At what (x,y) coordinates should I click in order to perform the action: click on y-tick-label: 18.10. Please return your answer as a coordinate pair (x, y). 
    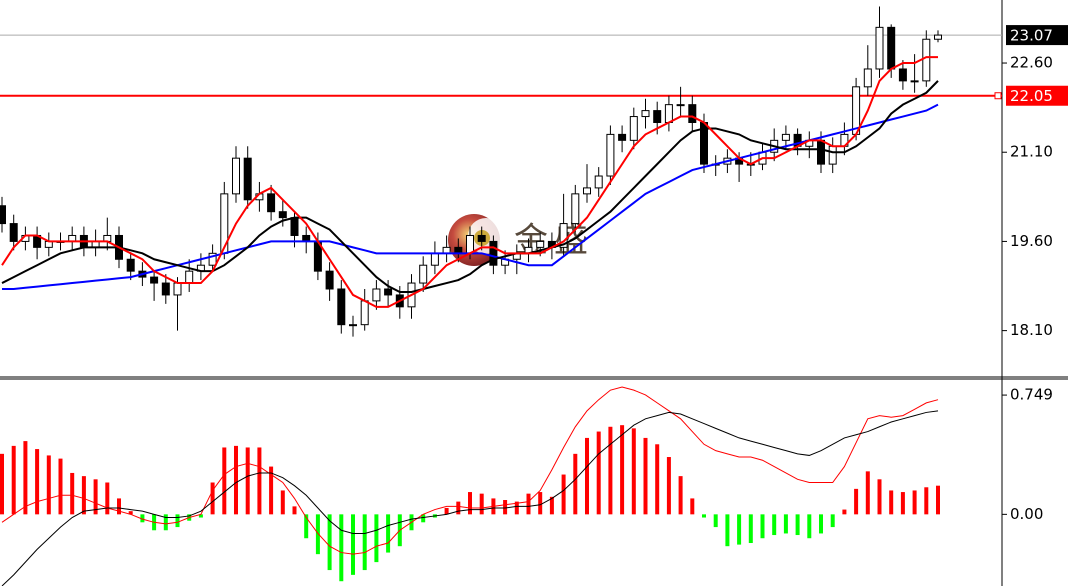
    Looking at the image, I should click on (1031, 330).